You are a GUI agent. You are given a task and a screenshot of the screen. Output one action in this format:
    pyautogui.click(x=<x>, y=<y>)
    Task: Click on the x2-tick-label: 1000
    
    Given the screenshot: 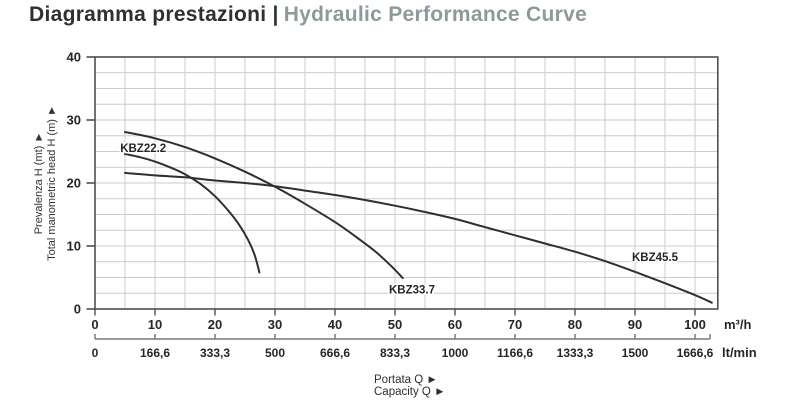 What is the action you would take?
    pyautogui.click(x=455, y=353)
    